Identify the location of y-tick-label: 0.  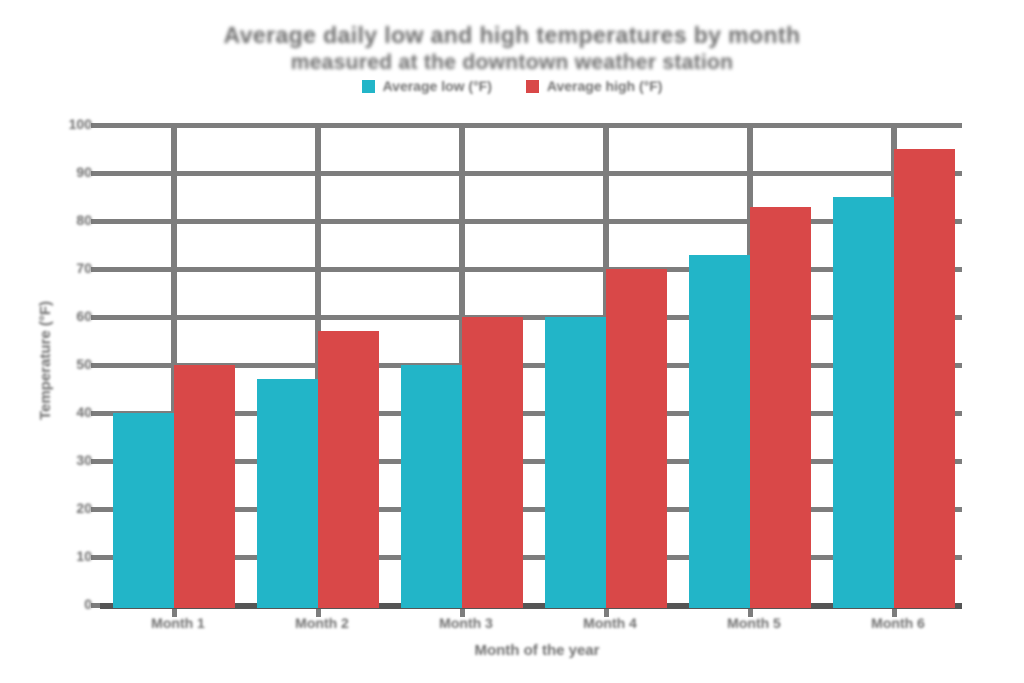
(88, 604).